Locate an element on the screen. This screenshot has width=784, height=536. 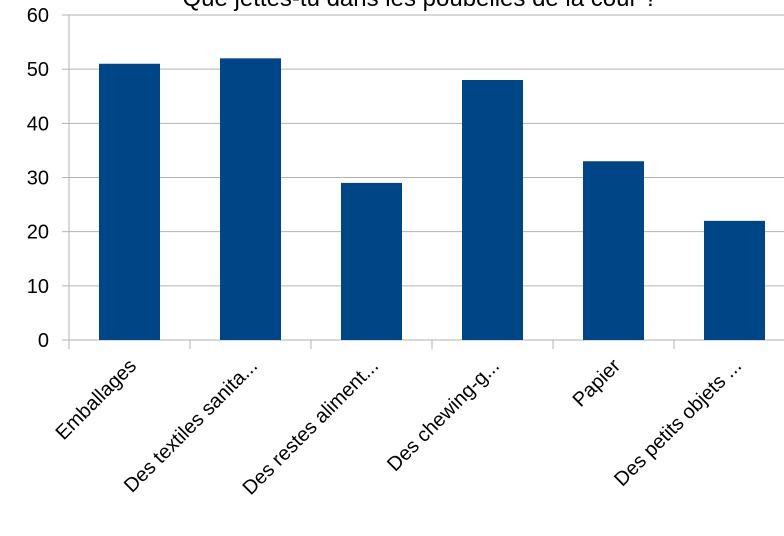
y-tick-label: 30 is located at coordinates (38, 179).